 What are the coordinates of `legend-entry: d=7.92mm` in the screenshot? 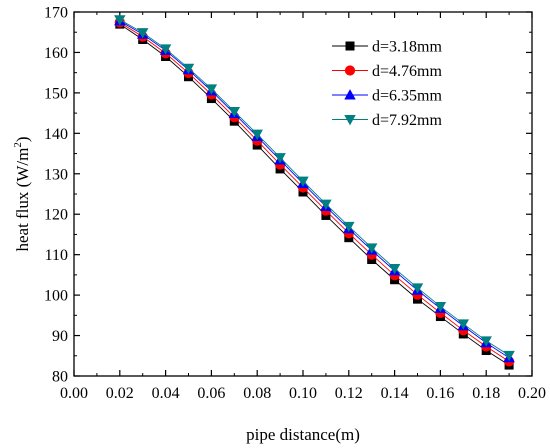 It's located at (387, 120).